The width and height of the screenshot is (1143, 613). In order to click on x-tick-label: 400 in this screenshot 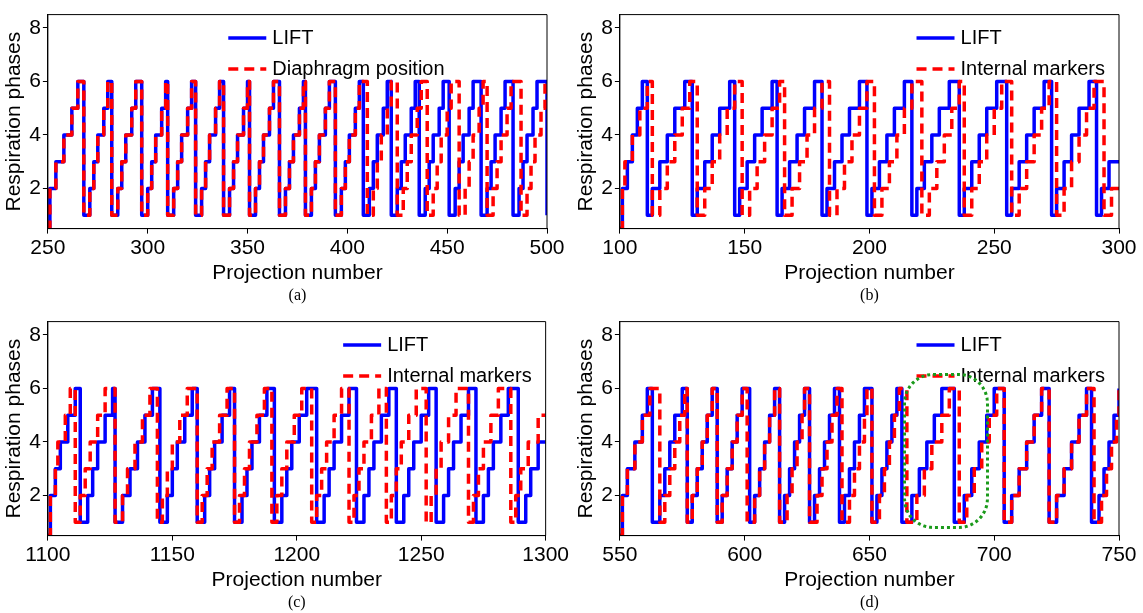, I will do `click(347, 246)`.